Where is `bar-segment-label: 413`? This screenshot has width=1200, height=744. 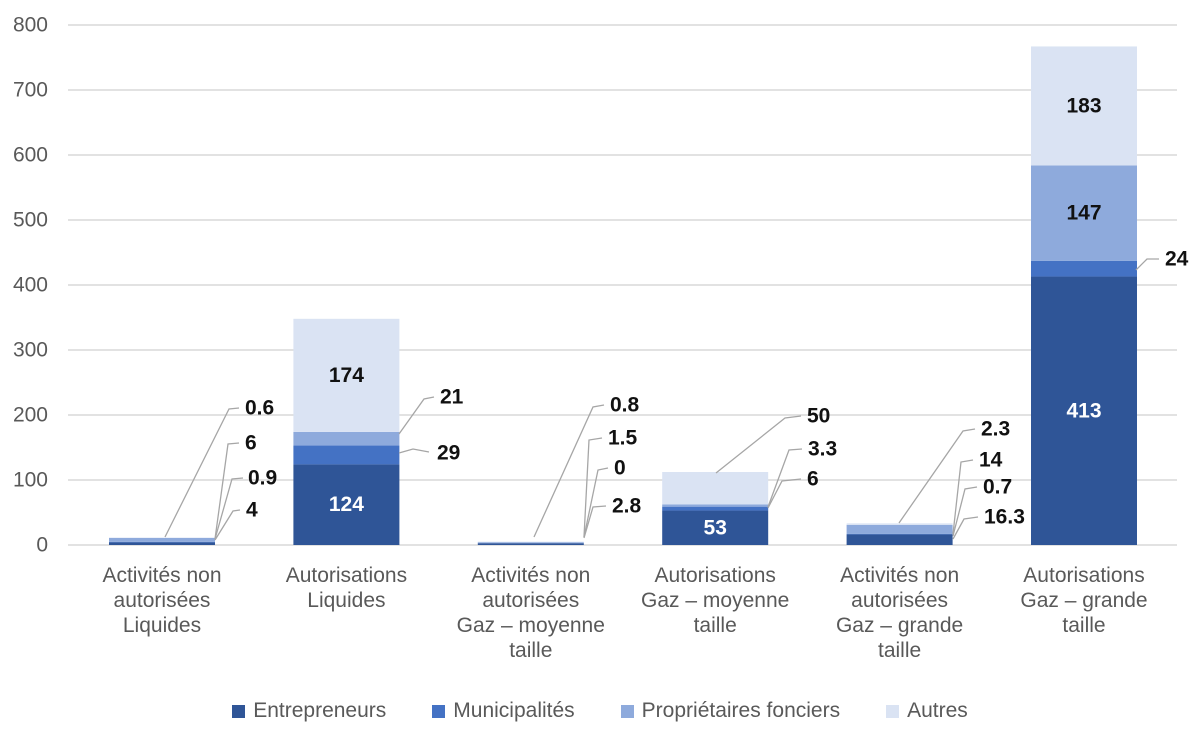
bar-segment-label: 413 is located at coordinates (1083, 410).